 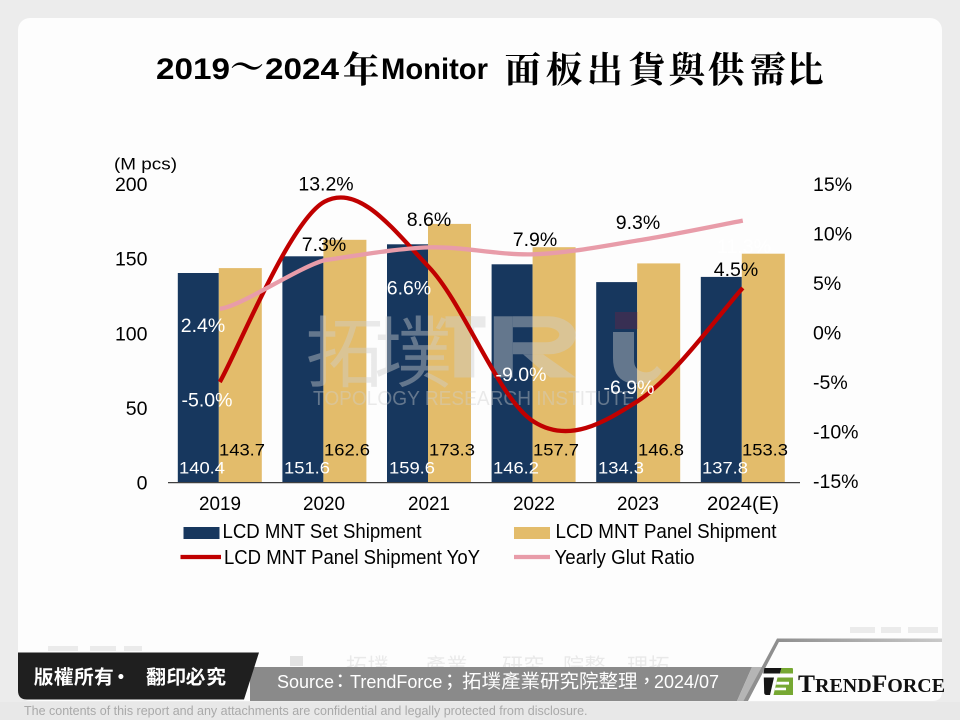 What do you see at coordinates (142, 484) in the screenshot?
I see `svg-text: 0` at bounding box center [142, 484].